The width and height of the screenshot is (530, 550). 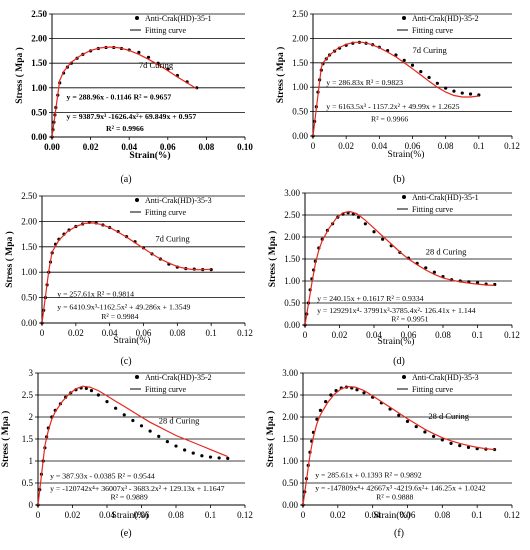 I want to click on legend-label-fitting: Fitting curve, so click(x=433, y=30).